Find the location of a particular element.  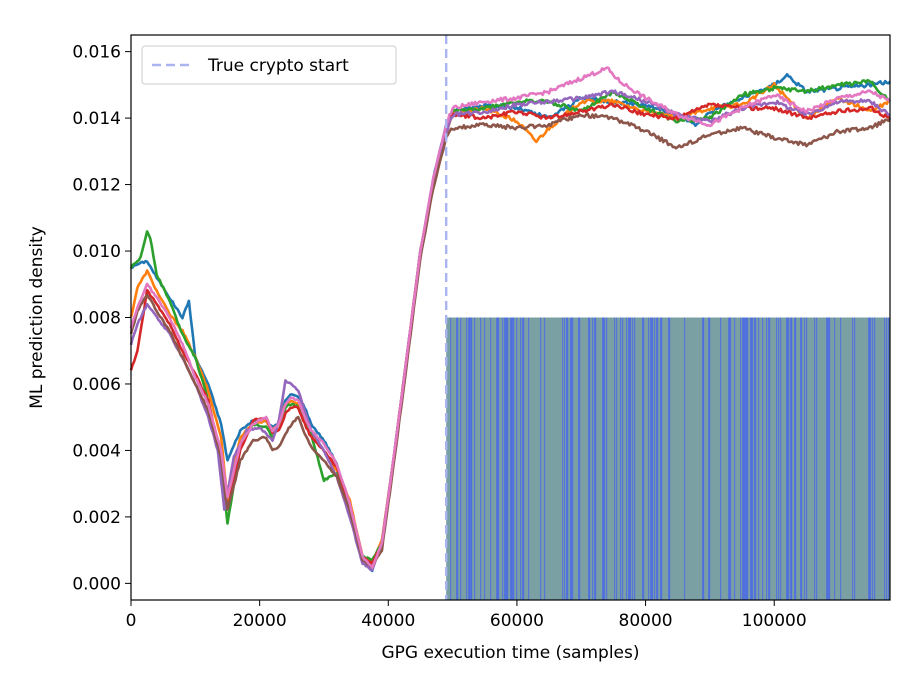

x-tick-label: 40000 is located at coordinates (388, 621).